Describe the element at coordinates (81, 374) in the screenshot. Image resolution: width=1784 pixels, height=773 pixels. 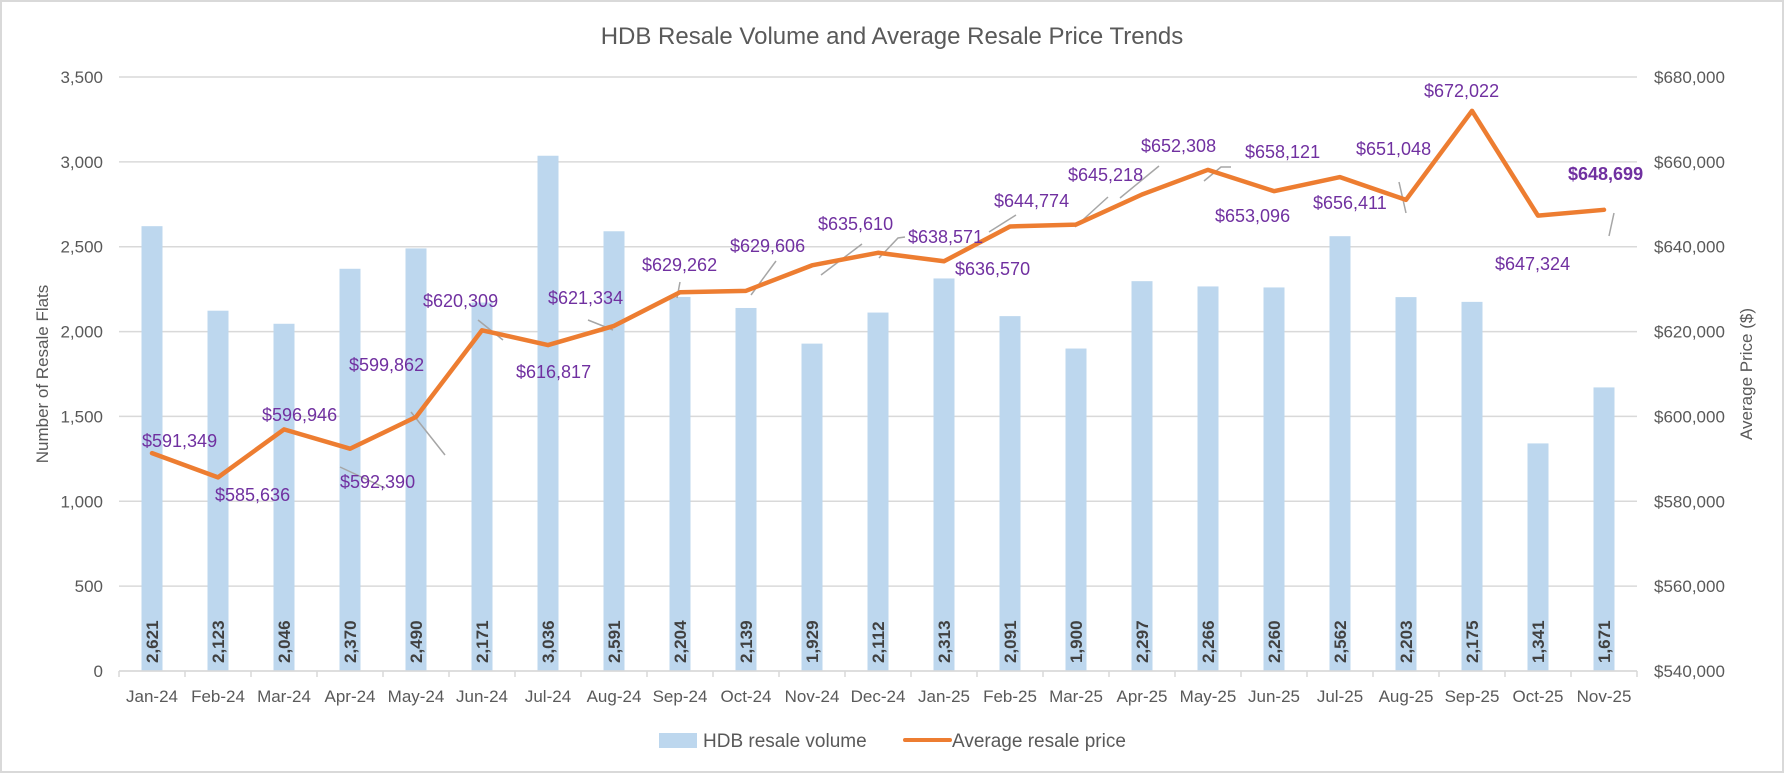
I see `left-y-axis: 0 500 1,000 1,500 2,000 2,500 3,000 3,500` at that location.